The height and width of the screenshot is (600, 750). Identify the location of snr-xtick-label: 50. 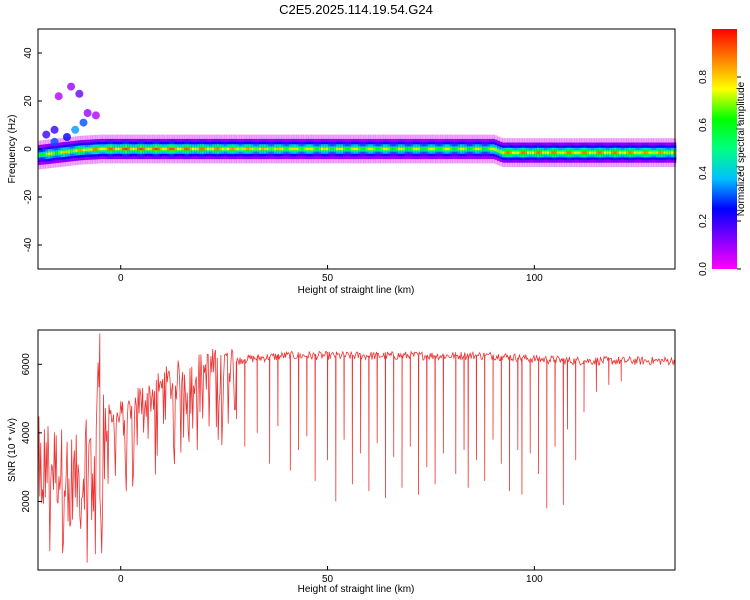
(328, 579).